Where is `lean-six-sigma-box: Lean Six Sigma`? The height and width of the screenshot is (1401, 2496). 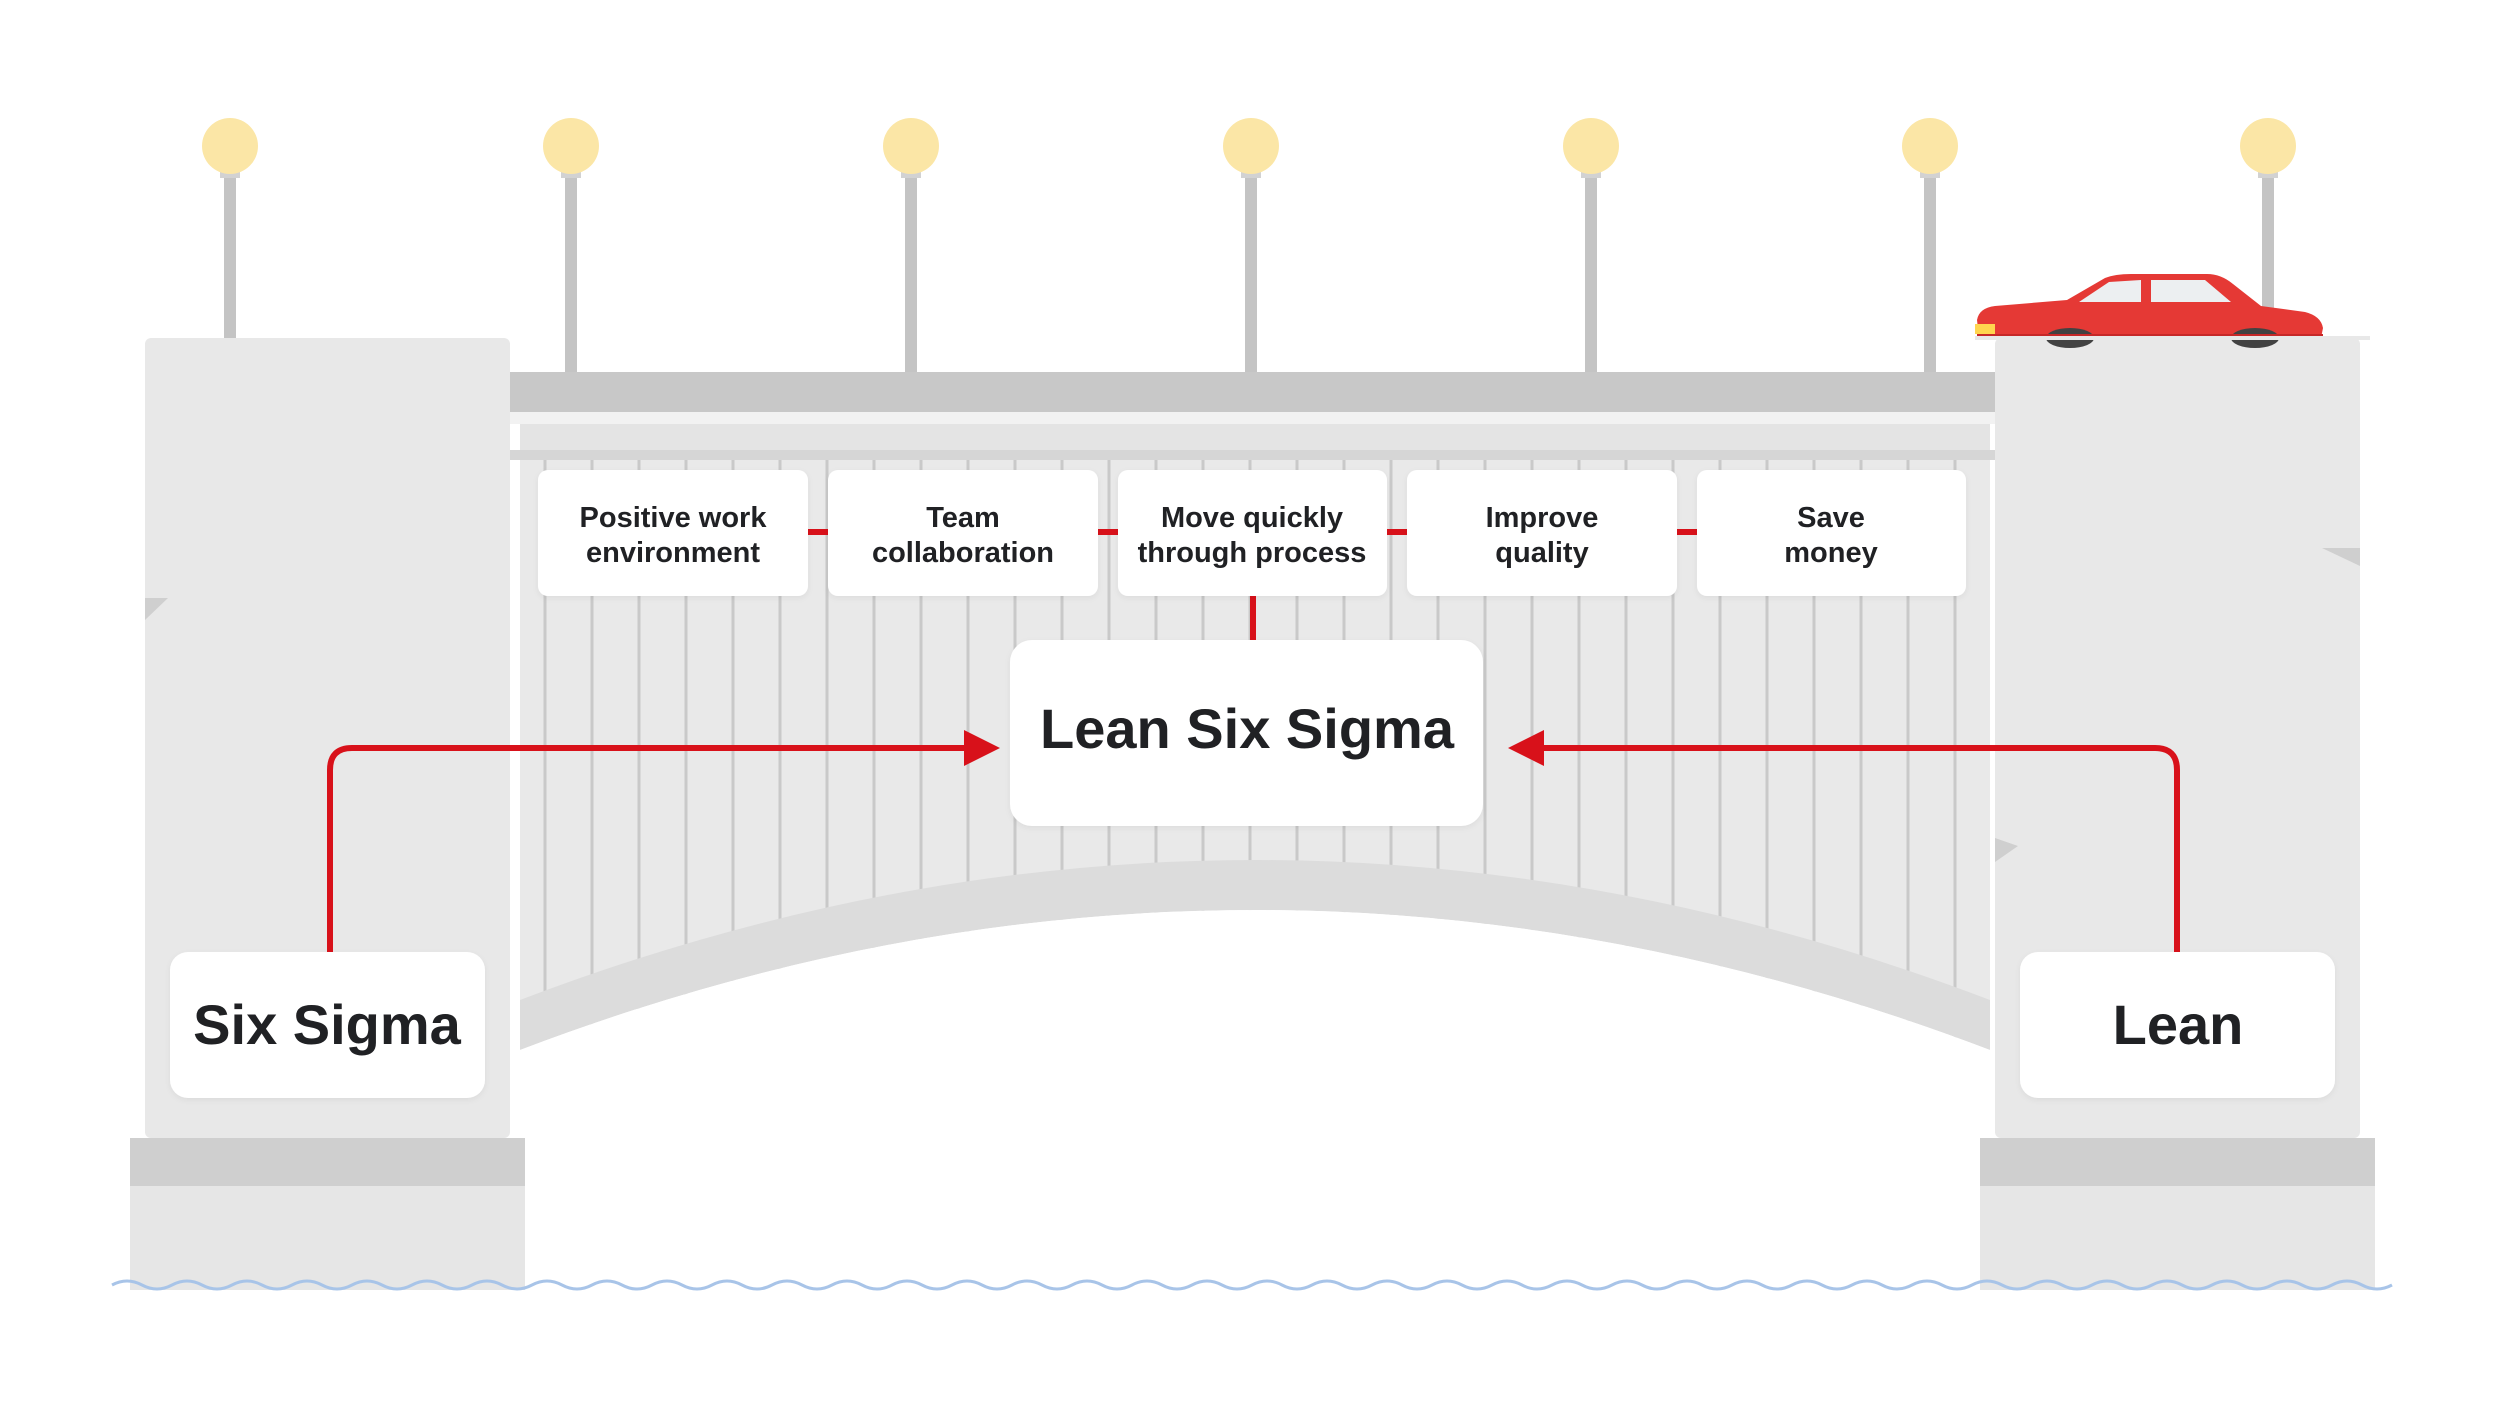
lean-six-sigma-box: Lean Six Sigma is located at coordinates (1246, 733).